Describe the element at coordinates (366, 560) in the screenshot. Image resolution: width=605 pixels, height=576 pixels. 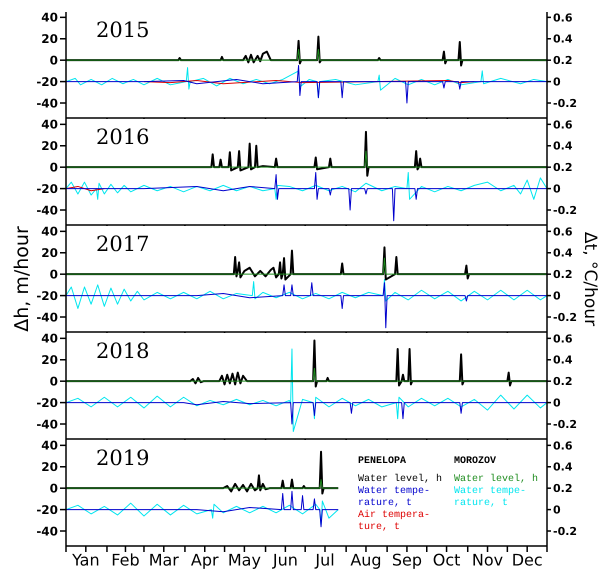
I see `x-tick-label: Aug` at that location.